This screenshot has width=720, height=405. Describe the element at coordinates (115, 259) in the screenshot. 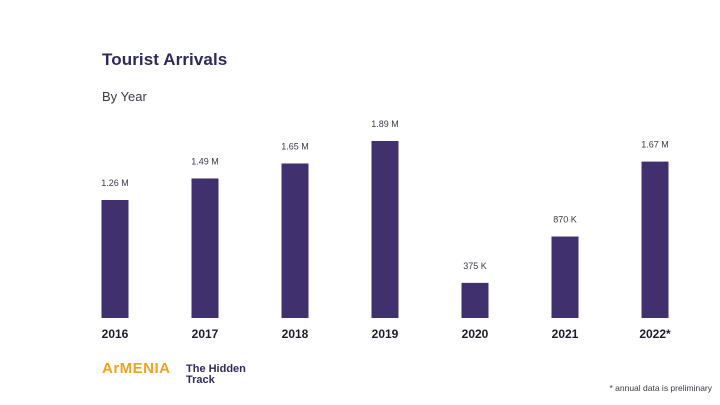

I see `bar-2016` at that location.